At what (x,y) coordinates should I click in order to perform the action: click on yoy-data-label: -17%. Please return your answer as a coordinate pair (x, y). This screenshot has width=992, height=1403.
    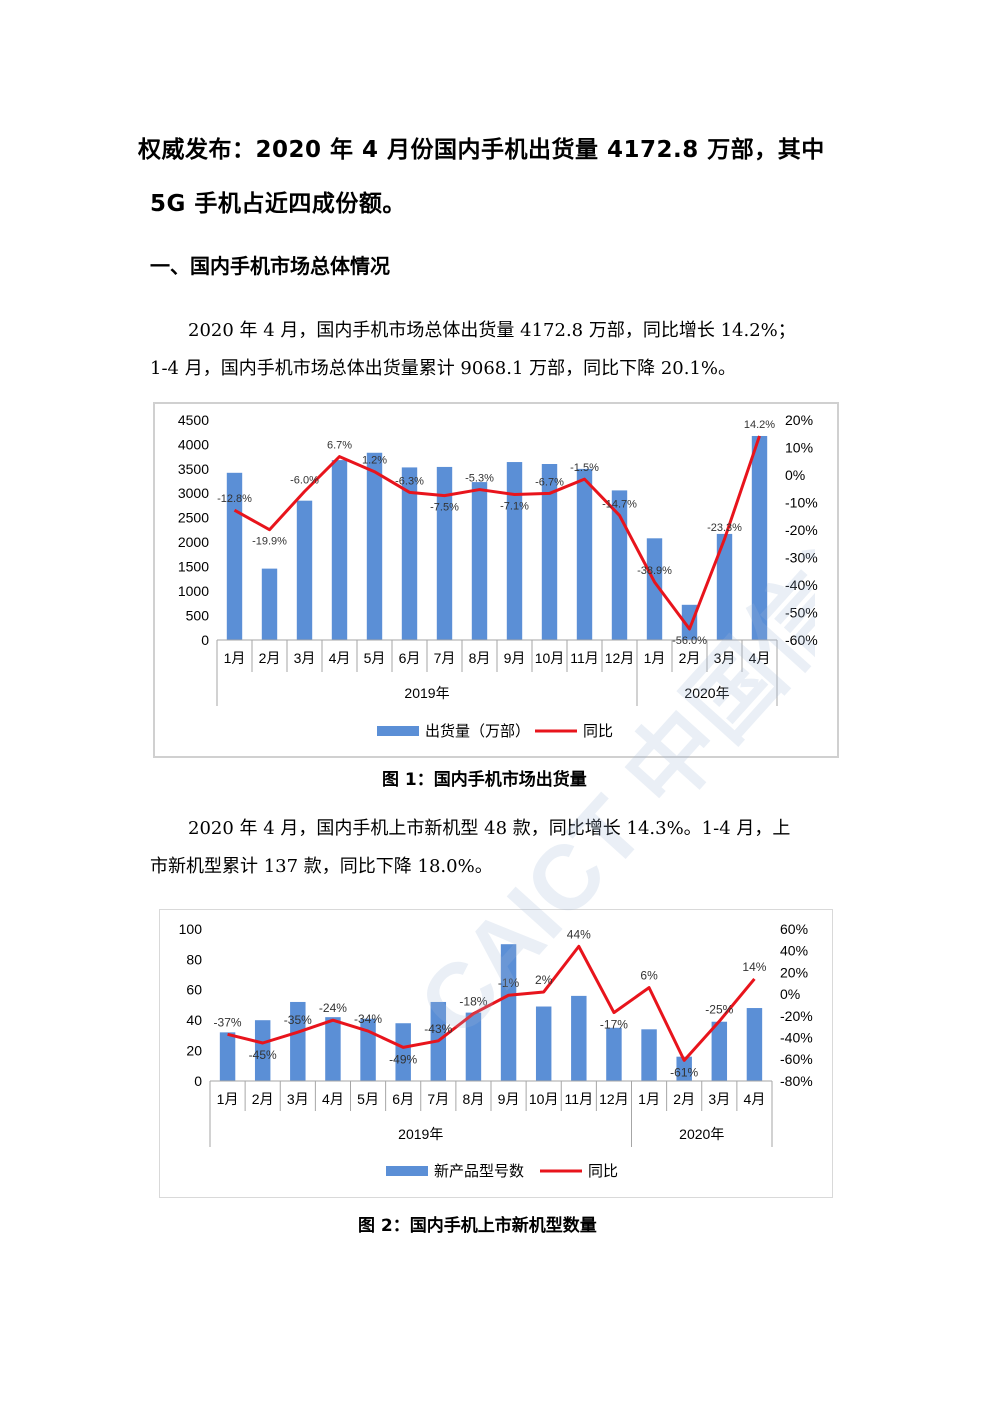
    Looking at the image, I should click on (614, 1025).